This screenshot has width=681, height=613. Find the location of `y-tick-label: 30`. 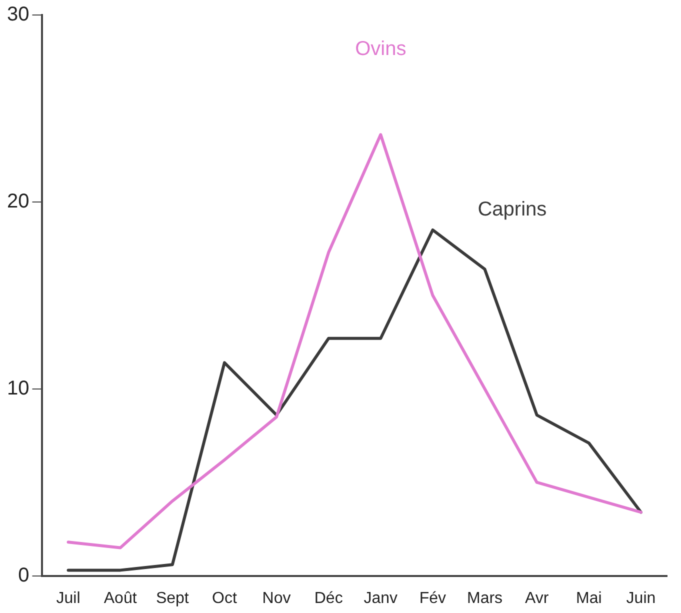

y-tick-label: 30 is located at coordinates (18, 15).